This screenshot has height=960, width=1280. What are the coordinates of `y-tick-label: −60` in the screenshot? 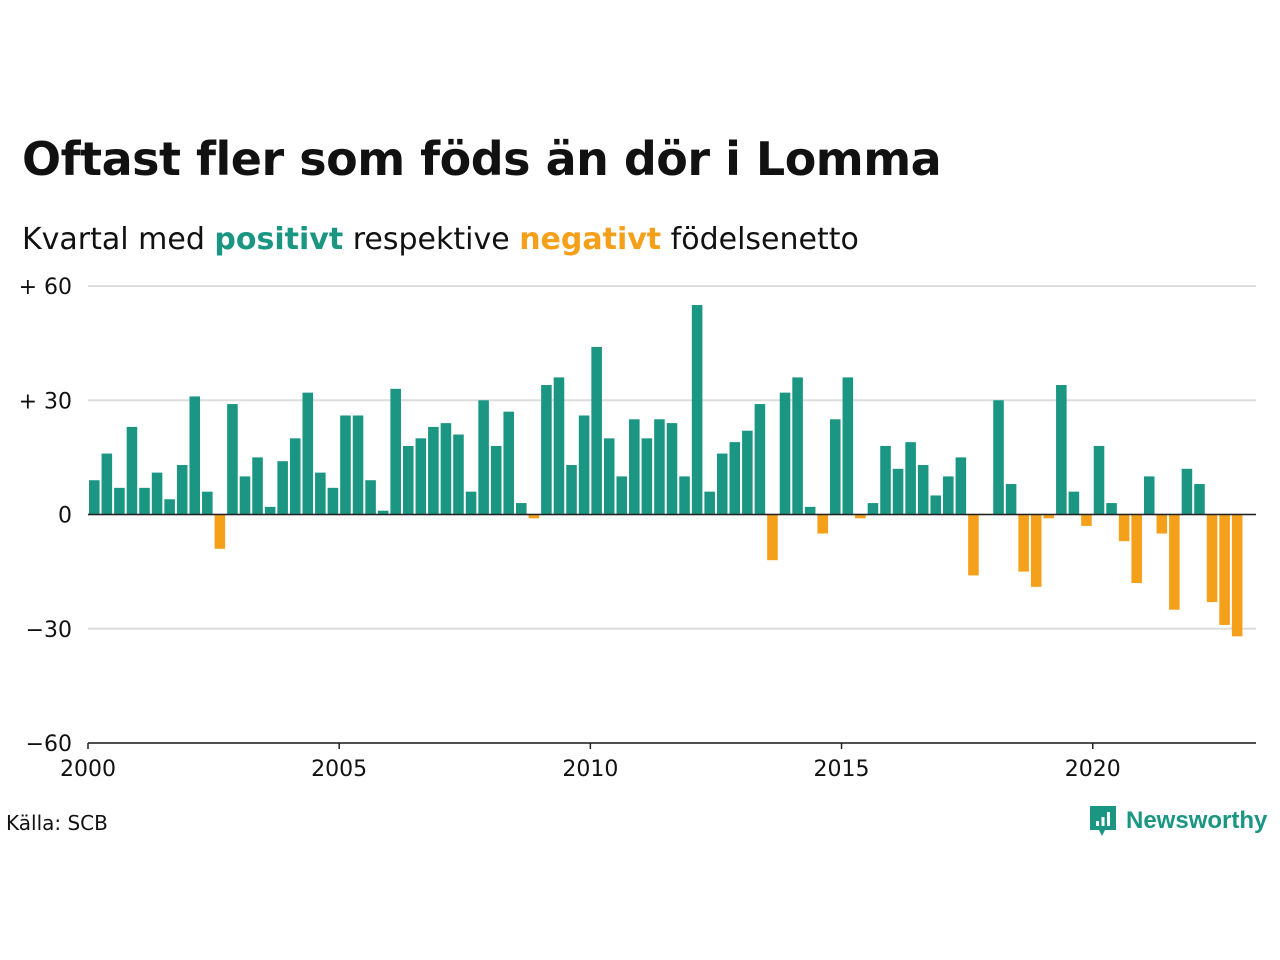 It's located at (49, 744).